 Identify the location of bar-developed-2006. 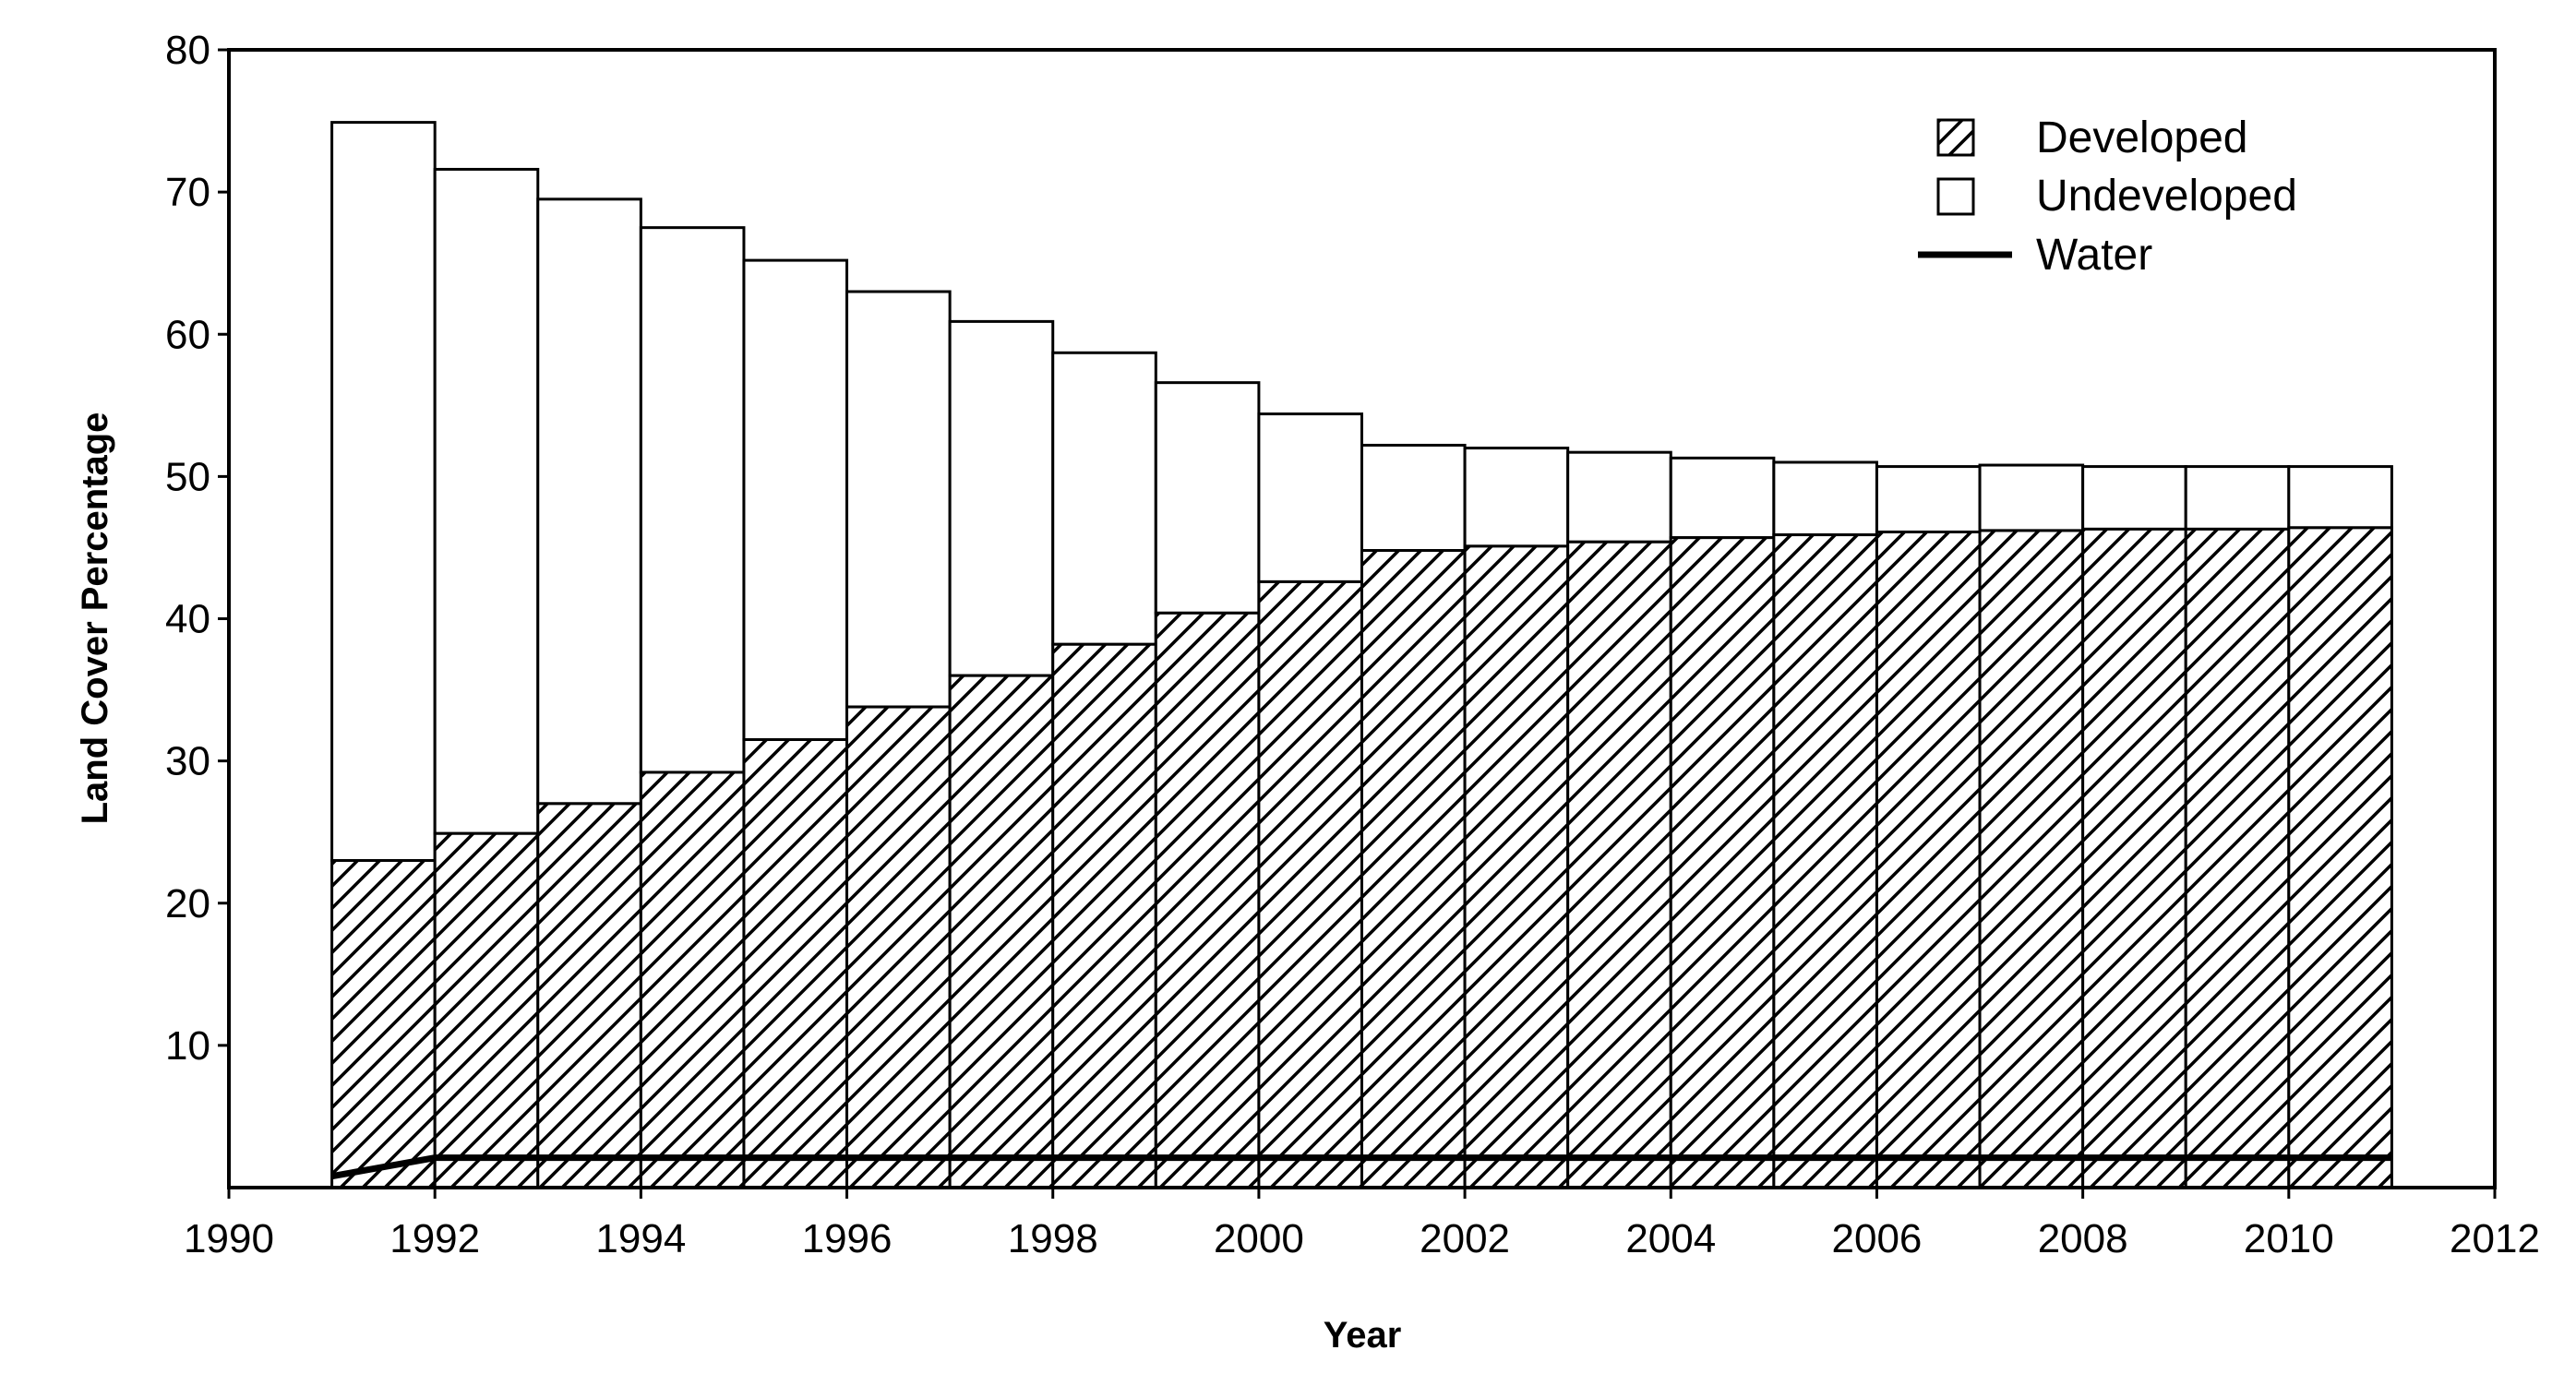
(1929, 859).